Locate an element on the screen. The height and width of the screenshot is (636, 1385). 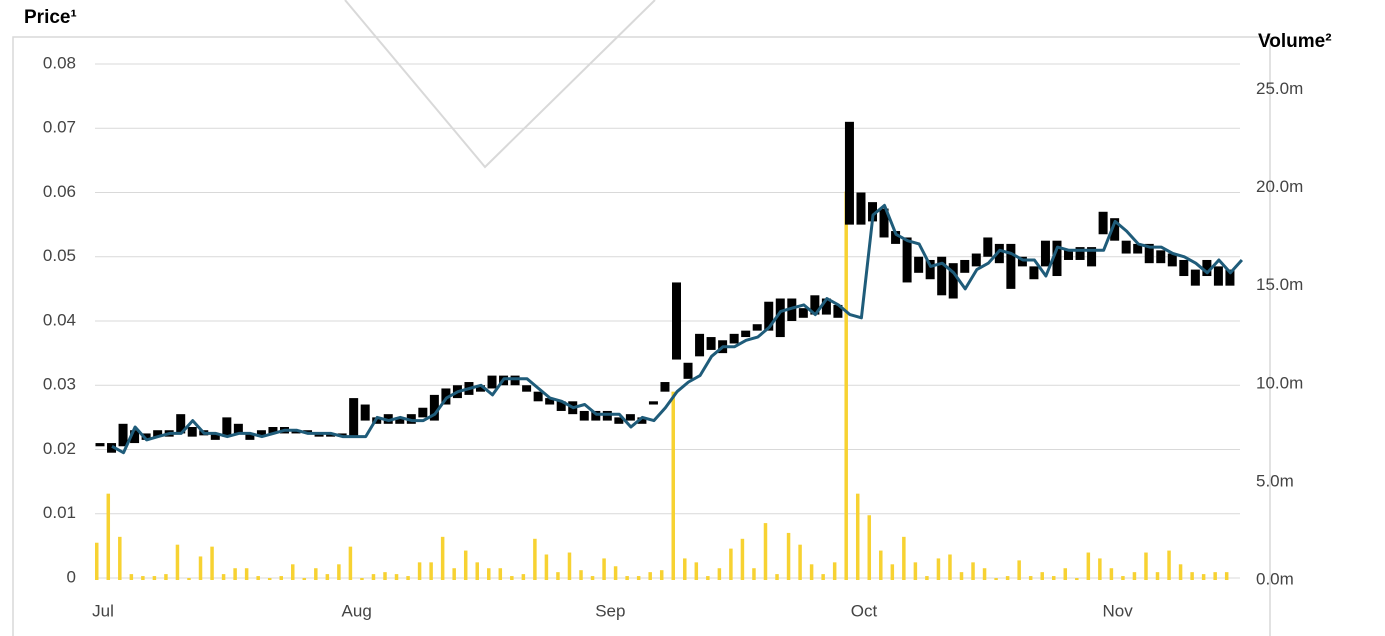
x-tick-label: Oct is located at coordinates (864, 610).